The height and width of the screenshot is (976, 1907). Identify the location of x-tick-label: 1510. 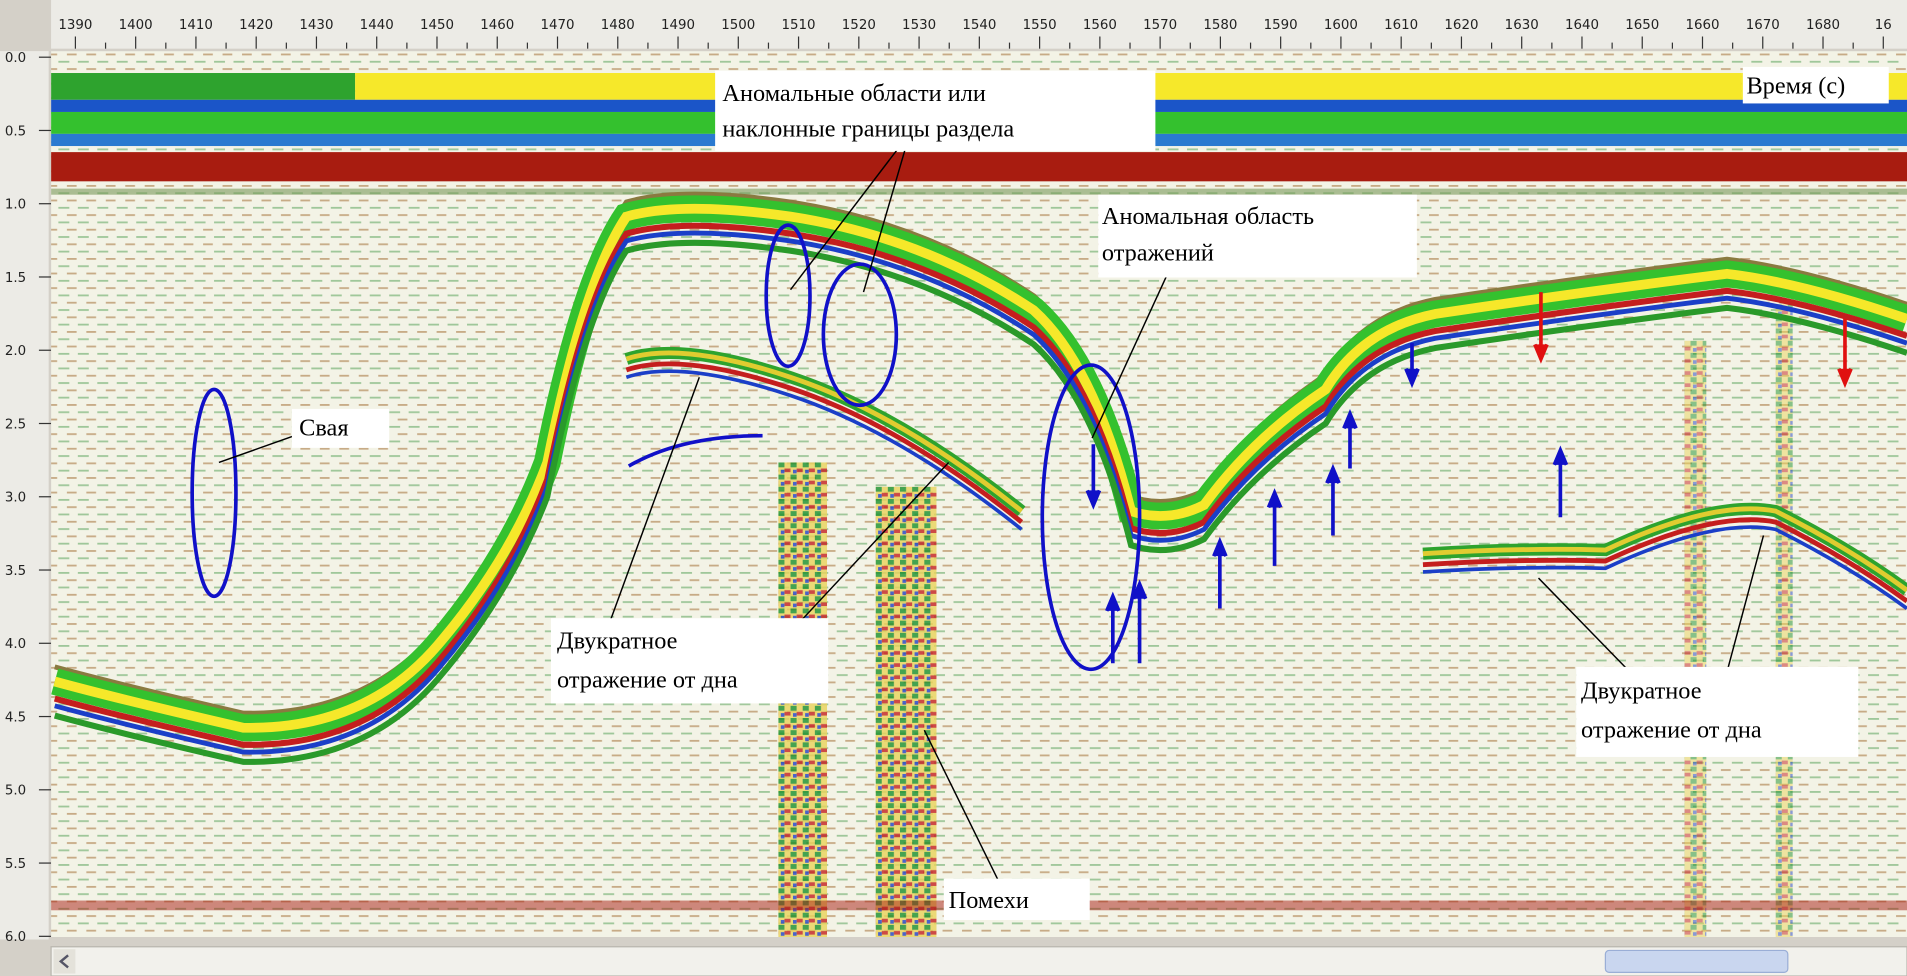
(799, 25).